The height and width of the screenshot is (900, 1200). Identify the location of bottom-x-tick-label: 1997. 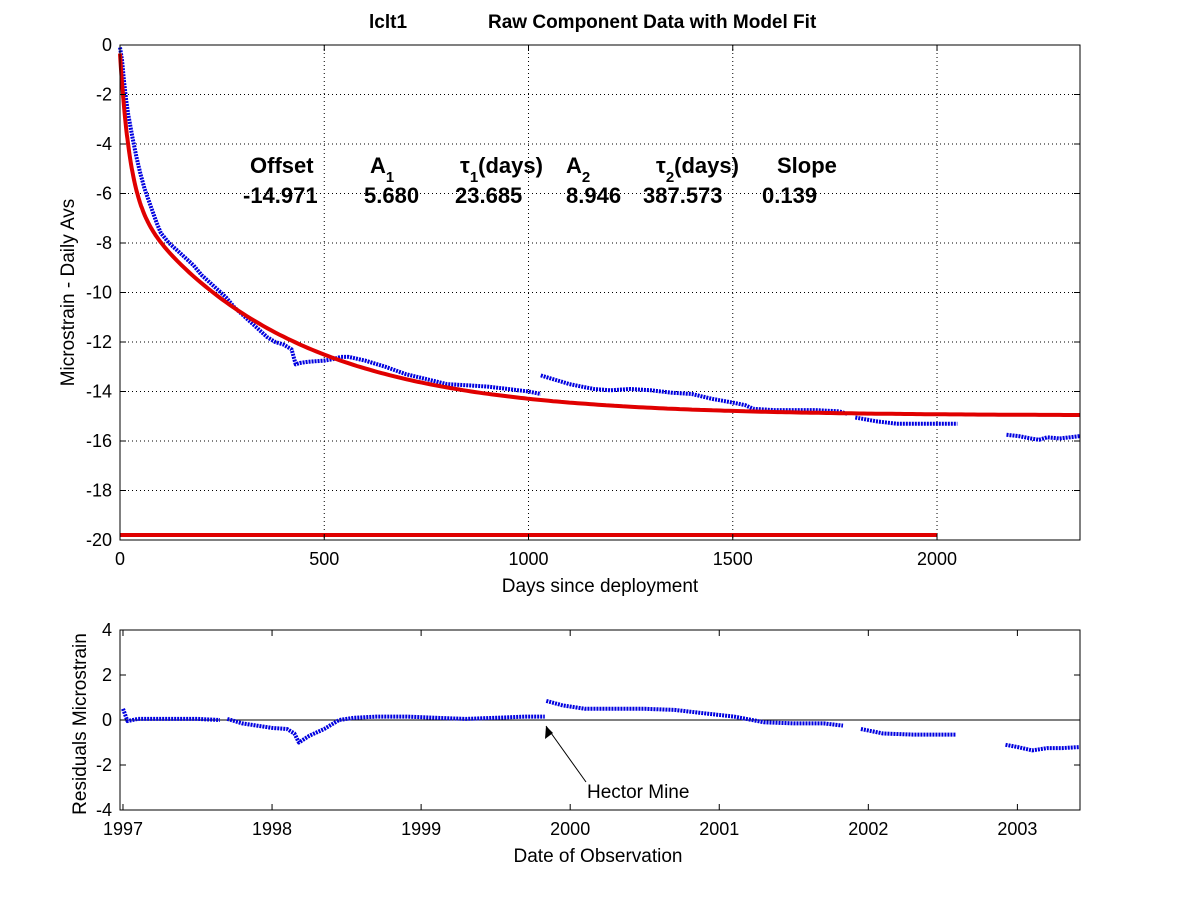
(123, 829).